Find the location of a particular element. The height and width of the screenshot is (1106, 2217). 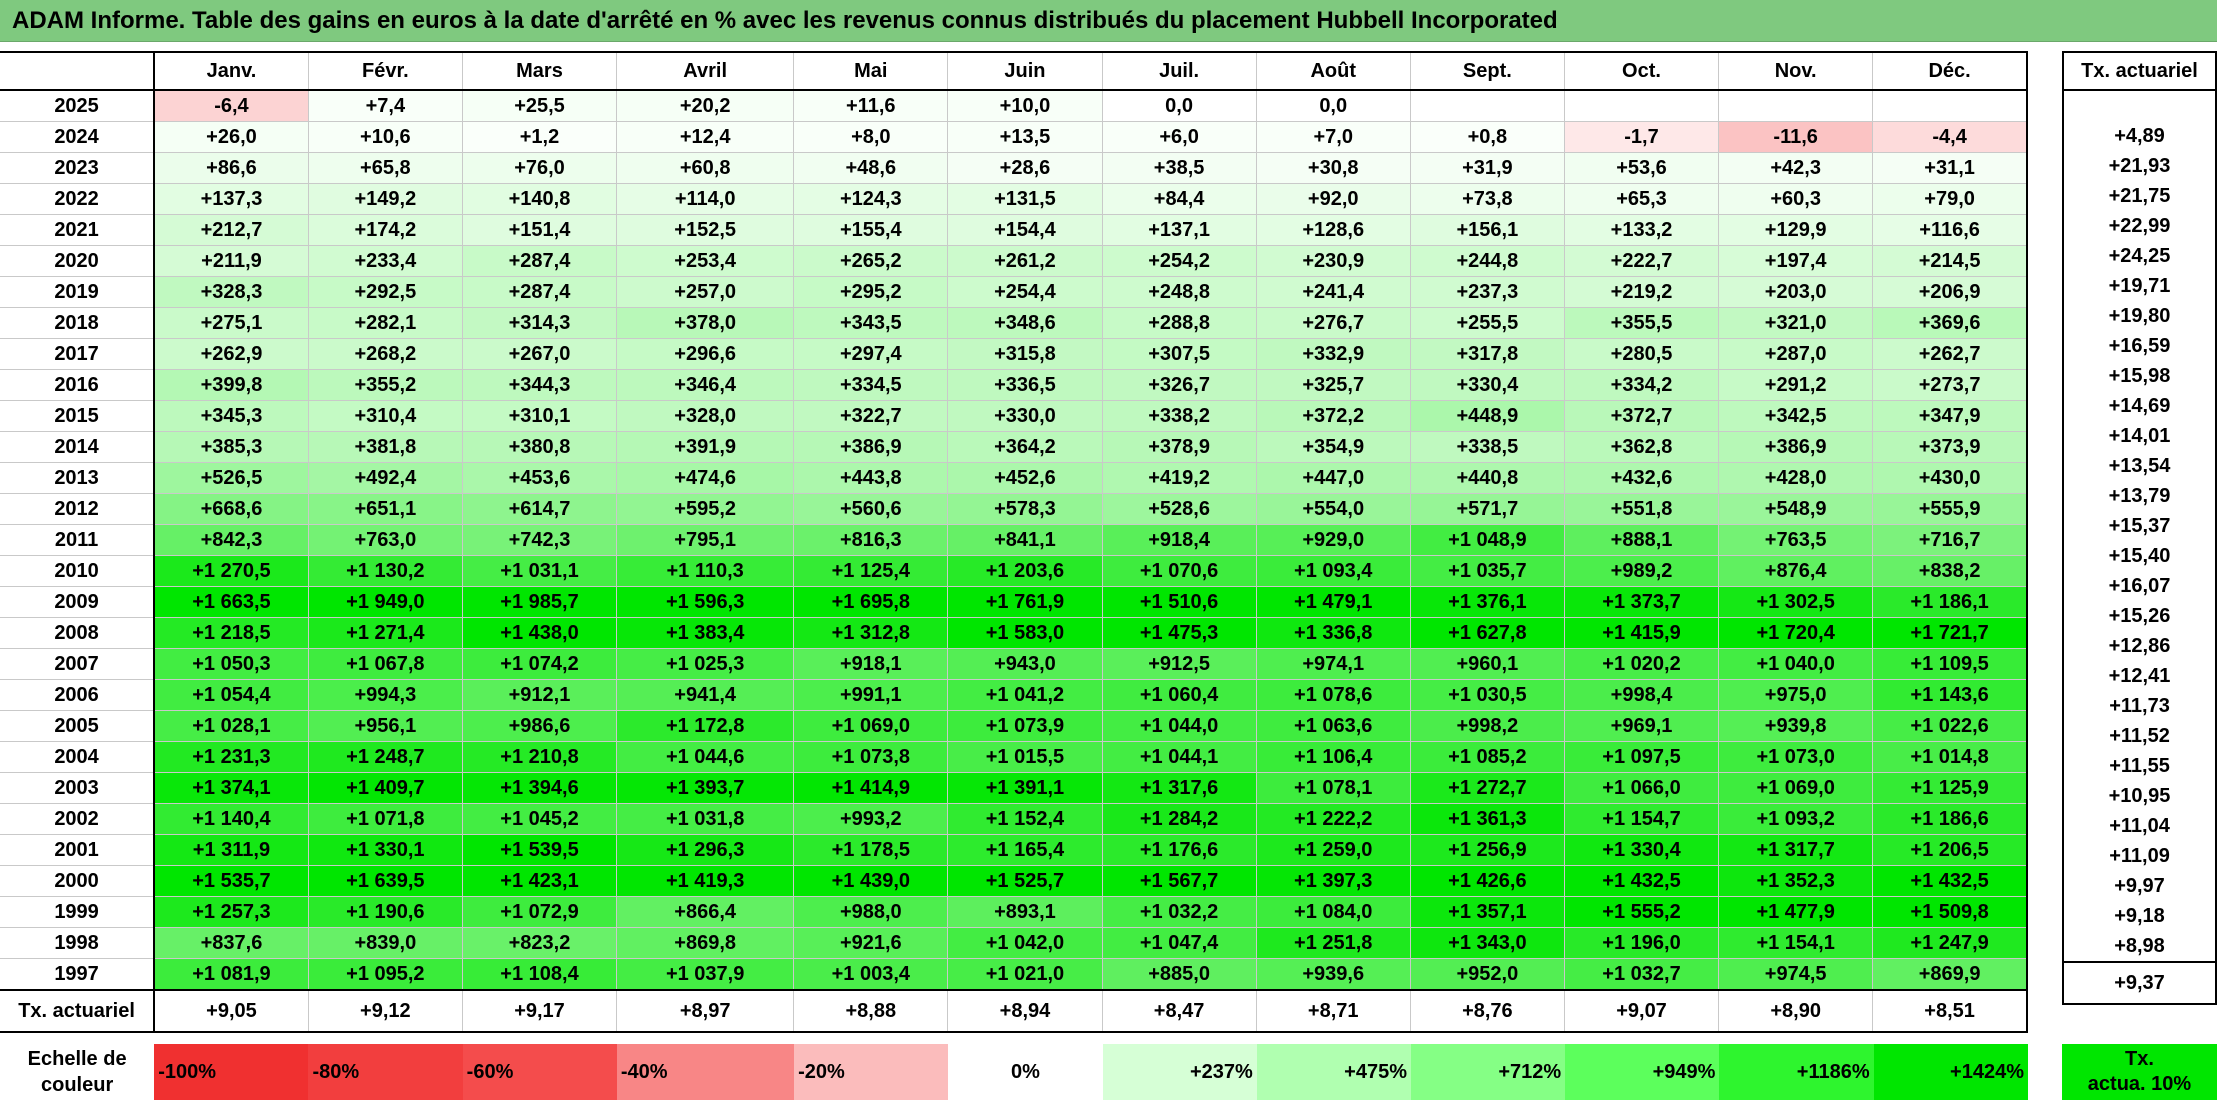

tx-row: +15,37 is located at coordinates (2139, 526).